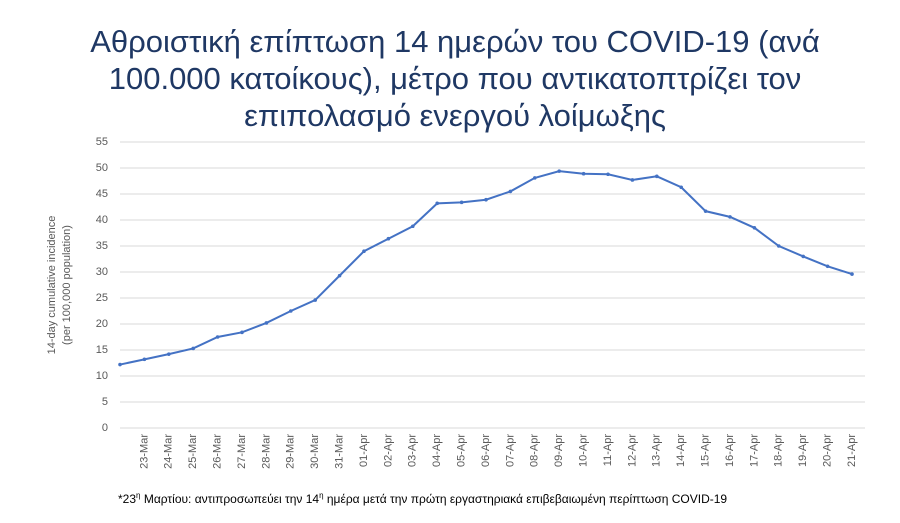  I want to click on x-tick-label: 01-Apr, so click(364, 450).